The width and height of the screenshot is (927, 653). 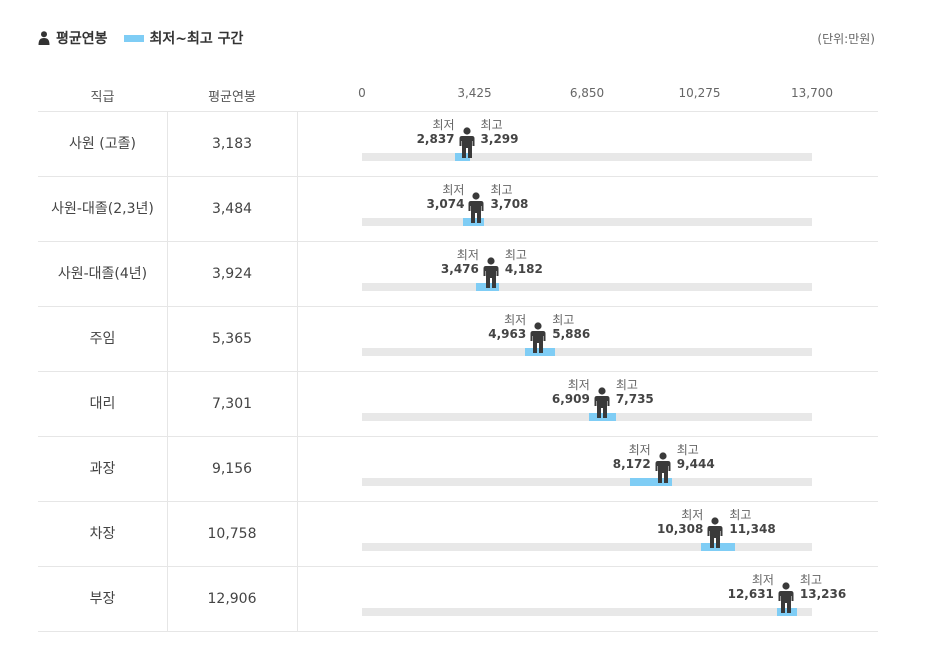 I want to click on min-value: 12,631, so click(x=750, y=594).